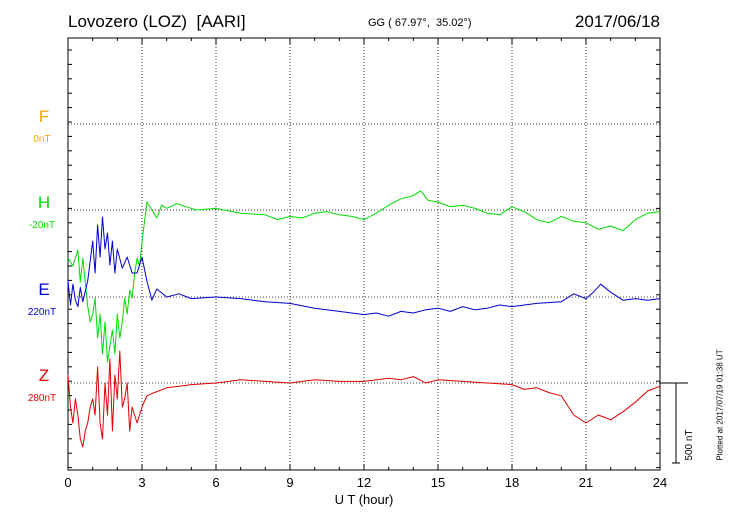  What do you see at coordinates (157, 21) in the screenshot?
I see `station-title: Lovozero (LOZ) [AARI]` at bounding box center [157, 21].